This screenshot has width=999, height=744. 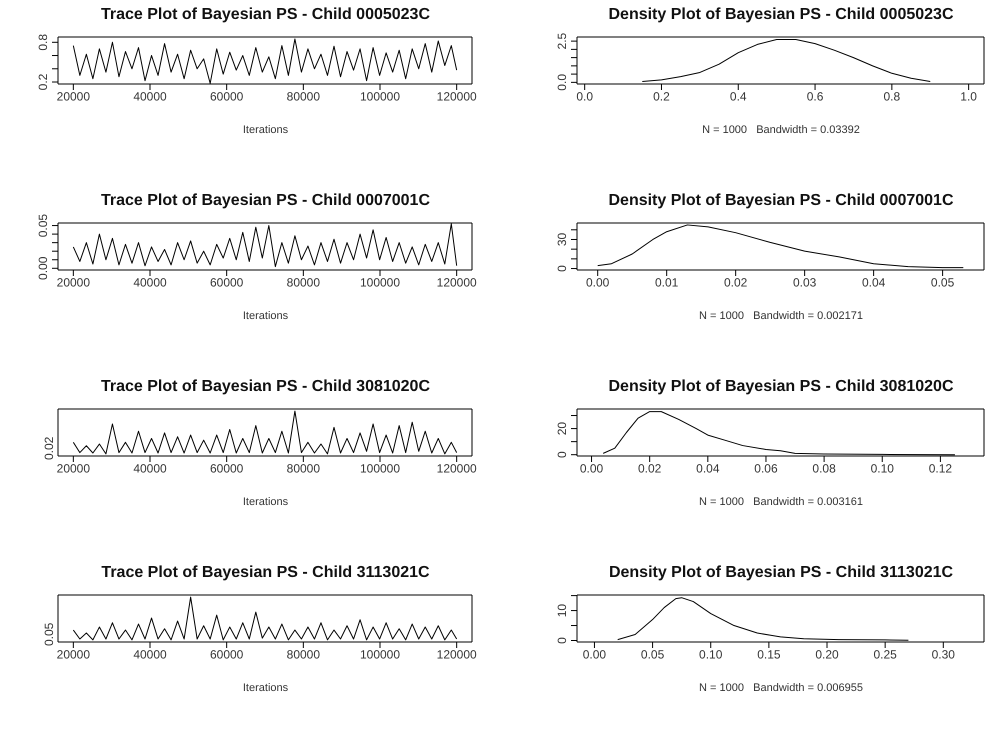 What do you see at coordinates (781, 573) in the screenshot?
I see `chart-title: Density Plot of Bayesian PS - Child 3113021C` at bounding box center [781, 573].